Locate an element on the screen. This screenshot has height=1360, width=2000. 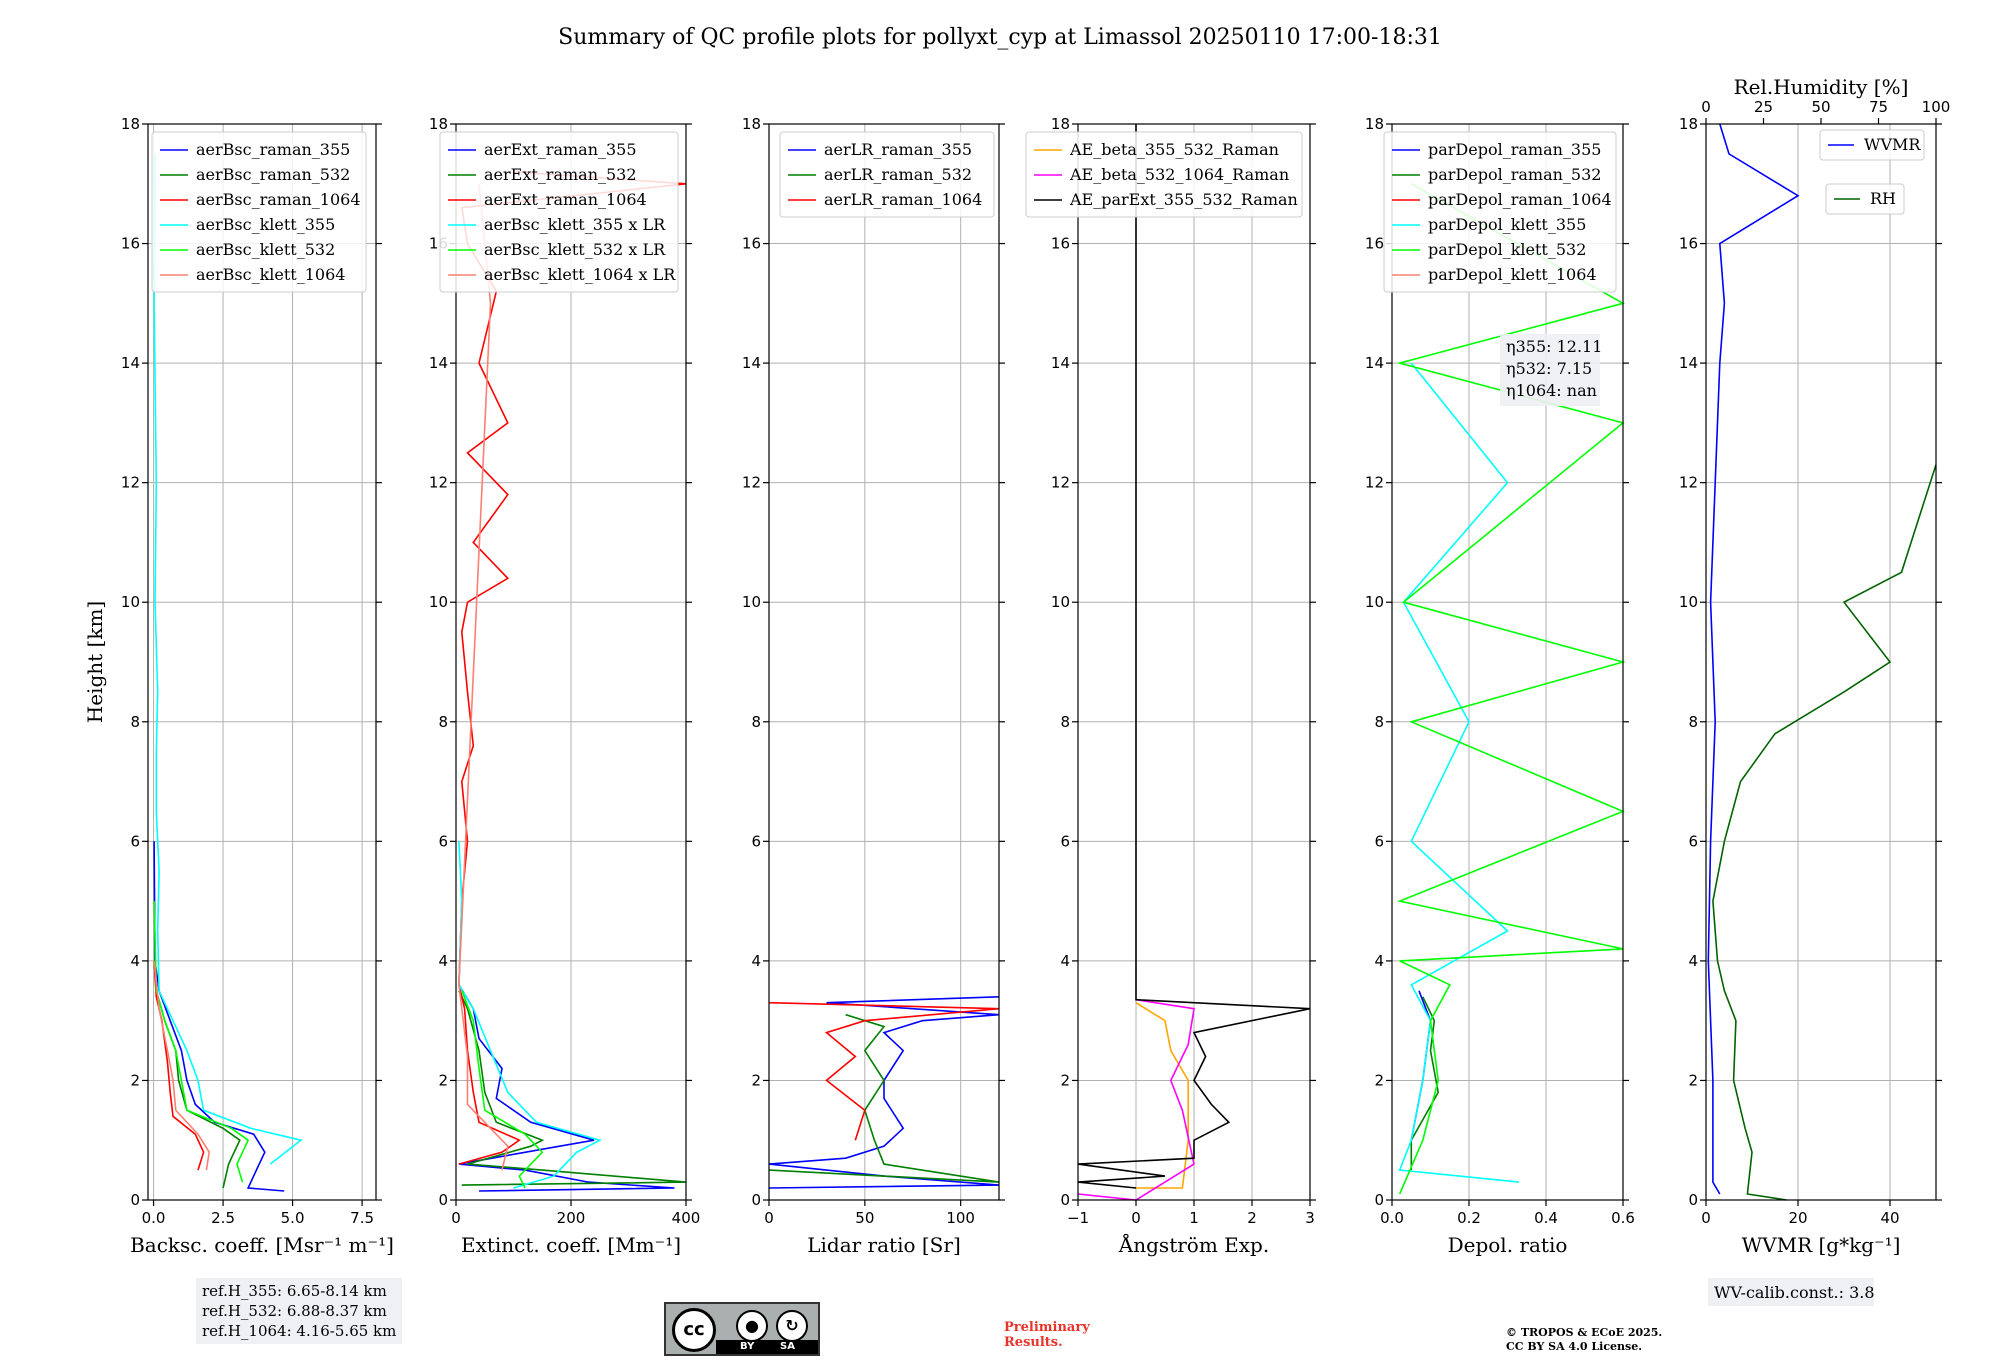
legend-entry: aerLR_raman_1064 is located at coordinates (903, 199).